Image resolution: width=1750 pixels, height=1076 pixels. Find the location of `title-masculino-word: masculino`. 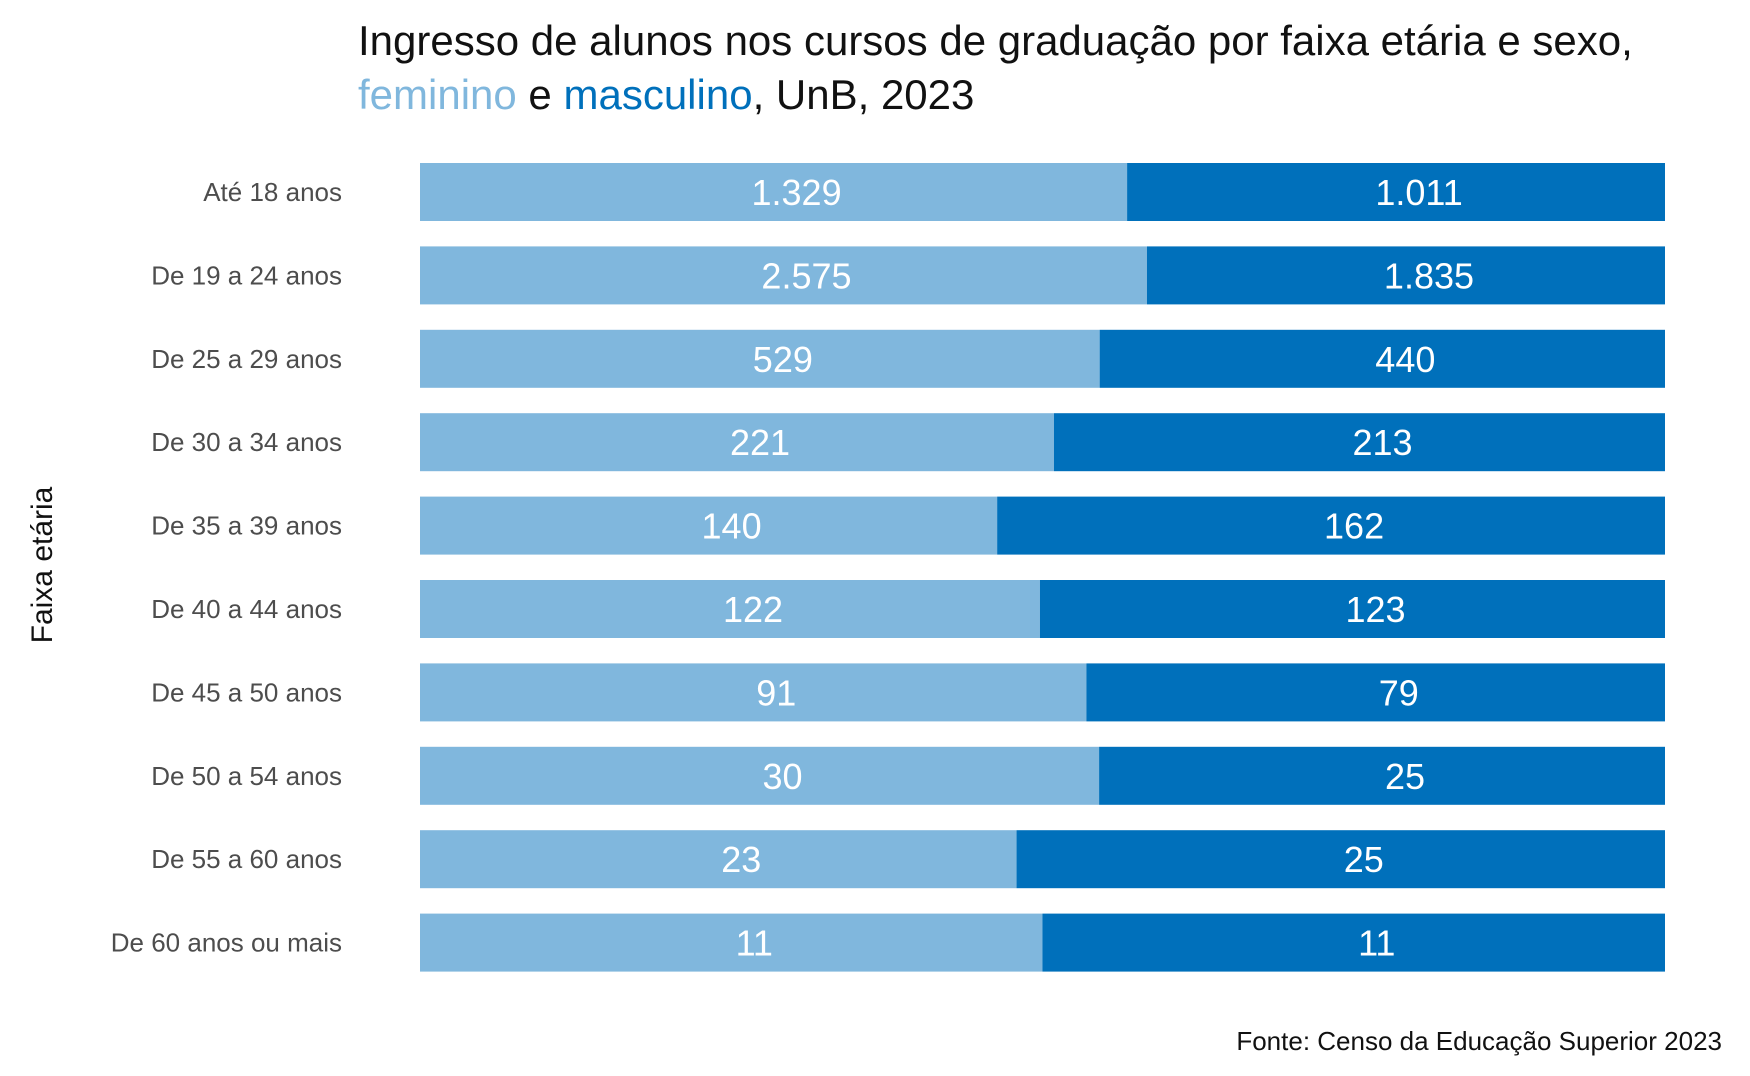

title-masculino-word: masculino is located at coordinates (657, 94).